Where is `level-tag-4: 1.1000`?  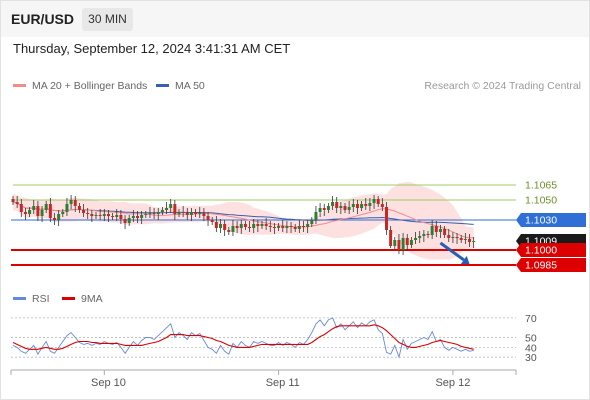
level-tag-4: 1.1000 is located at coordinates (551, 250).